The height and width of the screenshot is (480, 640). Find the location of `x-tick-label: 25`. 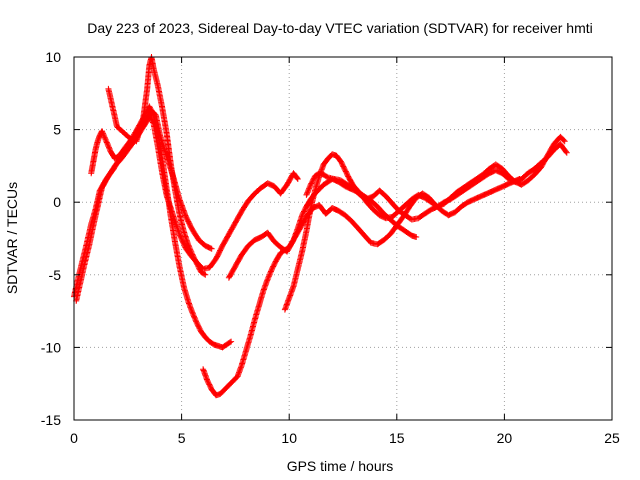

x-tick-label: 25 is located at coordinates (612, 438).